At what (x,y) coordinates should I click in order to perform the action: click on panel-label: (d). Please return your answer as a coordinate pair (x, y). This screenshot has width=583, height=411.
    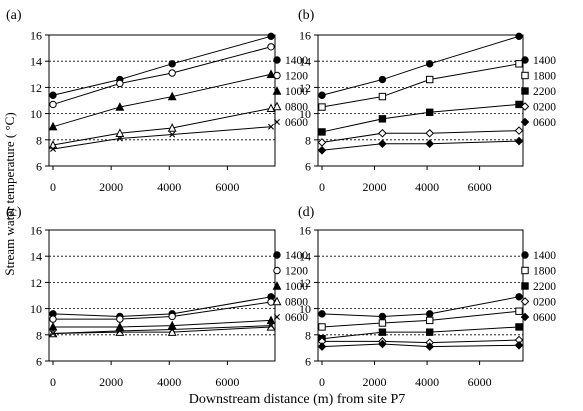
    Looking at the image, I should click on (306, 212).